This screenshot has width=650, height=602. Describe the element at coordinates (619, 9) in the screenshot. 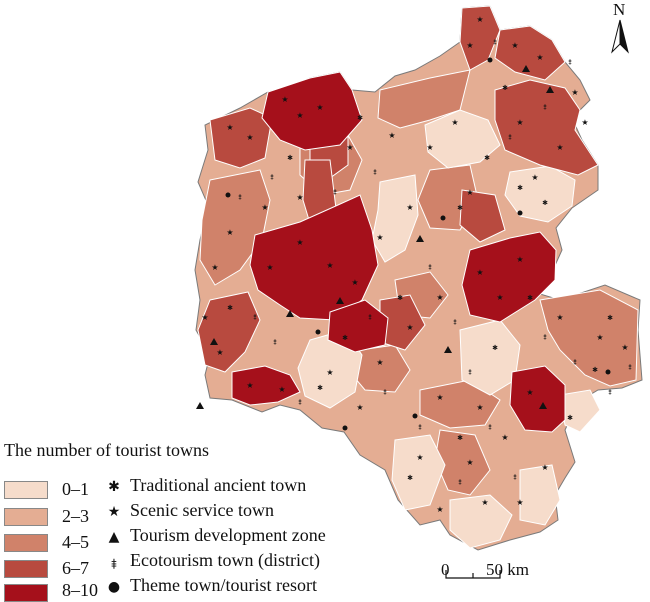

I see `north-label: N` at that location.